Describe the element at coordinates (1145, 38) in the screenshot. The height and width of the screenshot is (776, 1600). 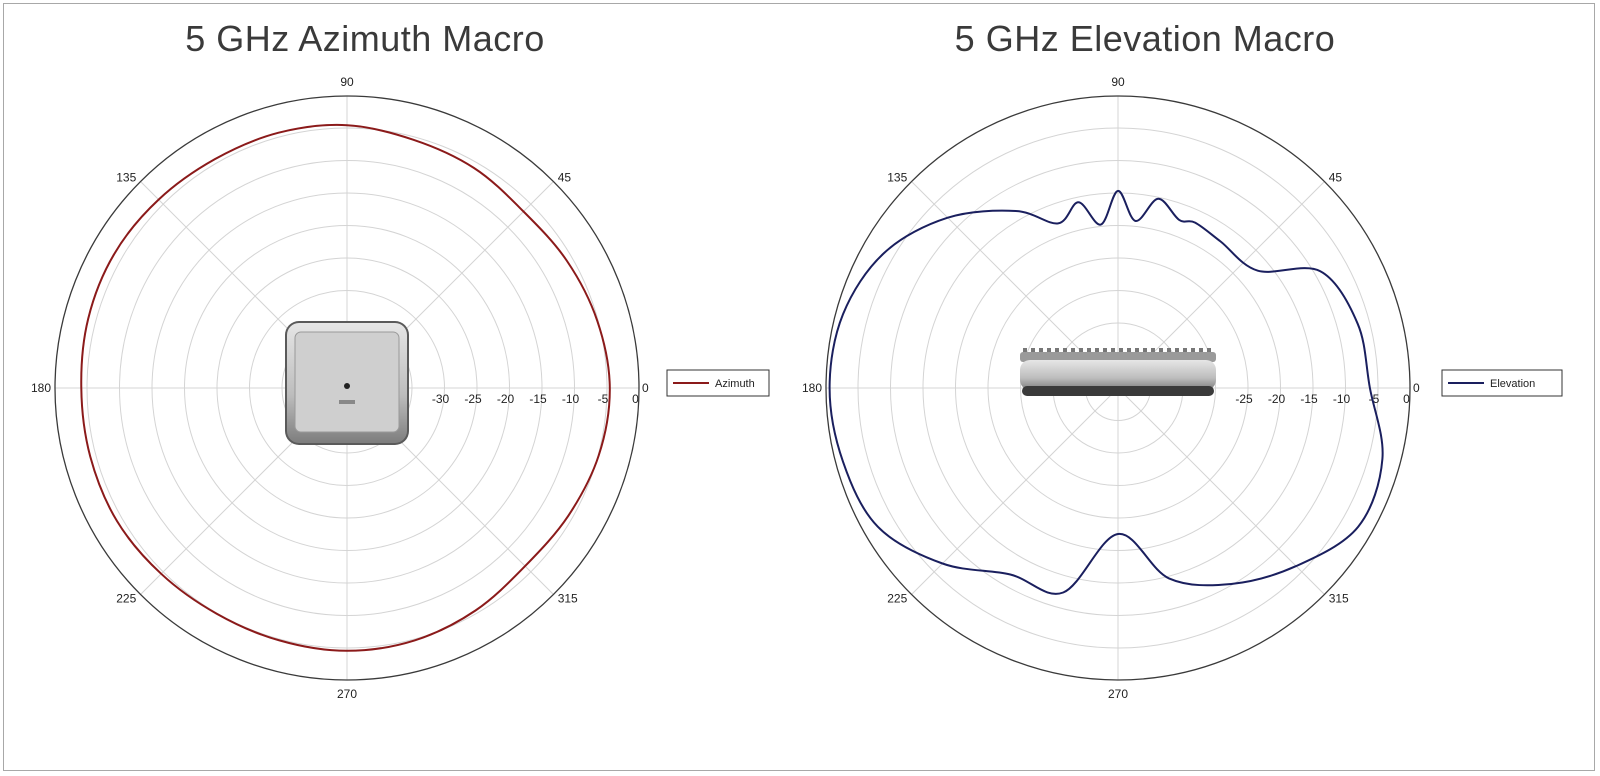
I see `elevation-title: 5 GHz Elevation Macro` at that location.